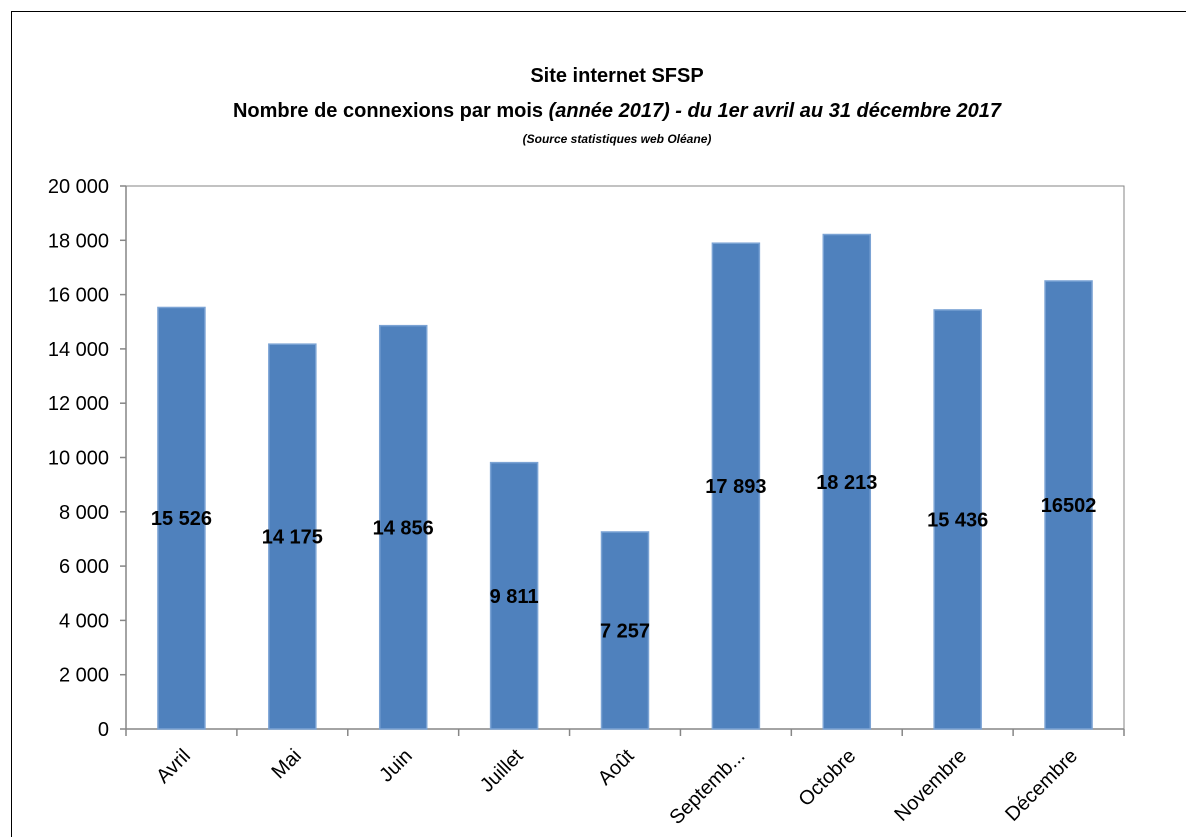  I want to click on y-tick-label: 14 000, so click(78, 350).